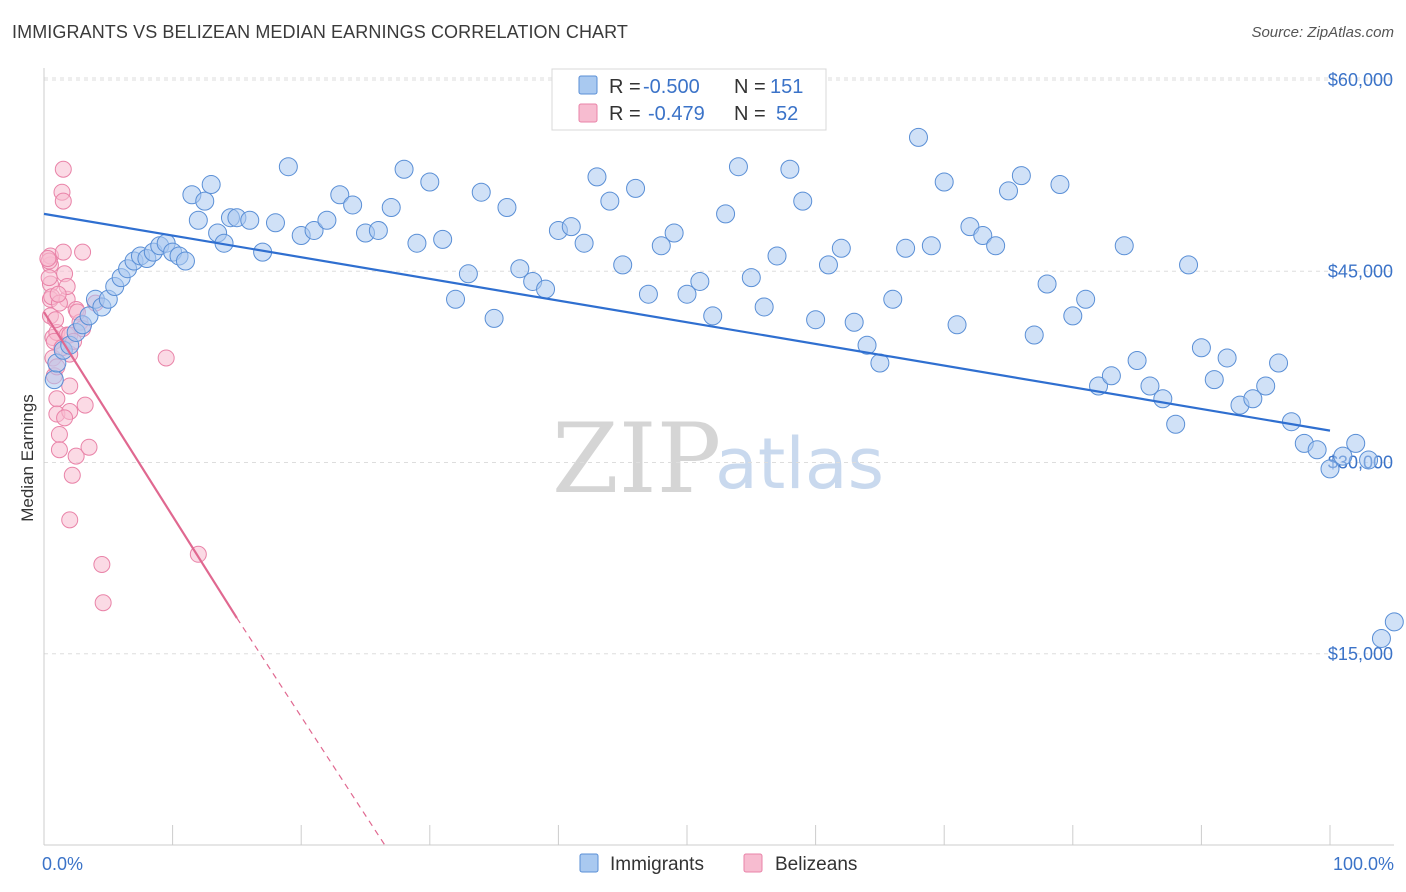 This screenshot has height=892, width=1406. What do you see at coordinates (636, 459) in the screenshot?
I see `watermark-zip: ZIP` at bounding box center [636, 459].